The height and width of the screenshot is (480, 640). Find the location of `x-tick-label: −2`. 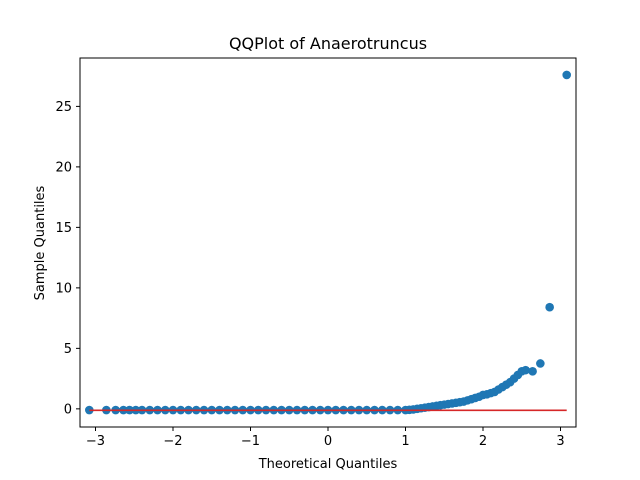

x-tick-label: −2 is located at coordinates (172, 441).